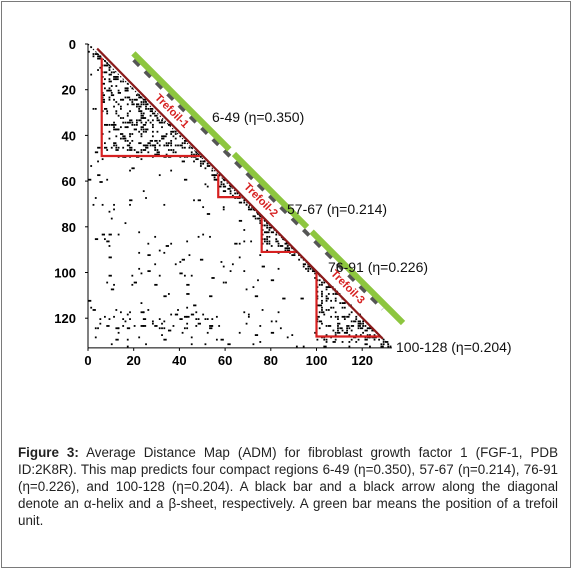  What do you see at coordinates (72, 44) in the screenshot?
I see `y-tick-label: 0` at bounding box center [72, 44].